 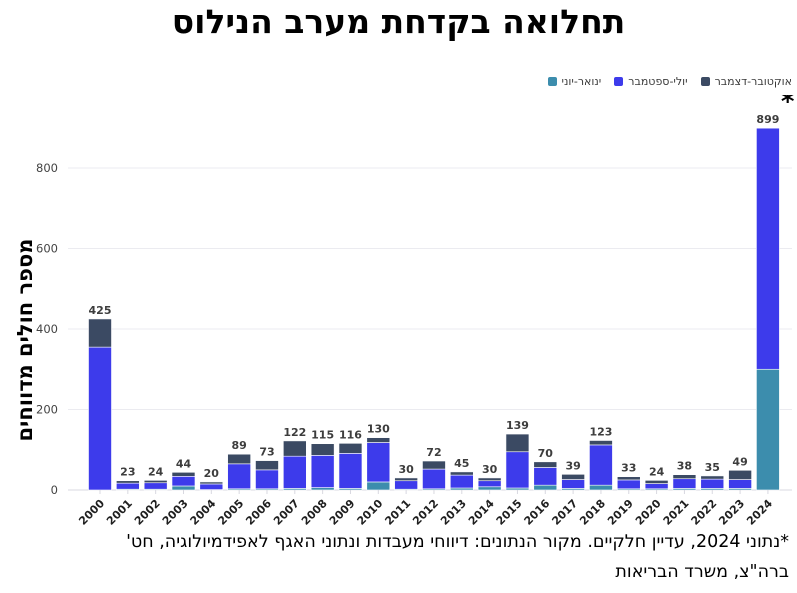 I want to click on x-tick-label: 2001, so click(x=119, y=512).